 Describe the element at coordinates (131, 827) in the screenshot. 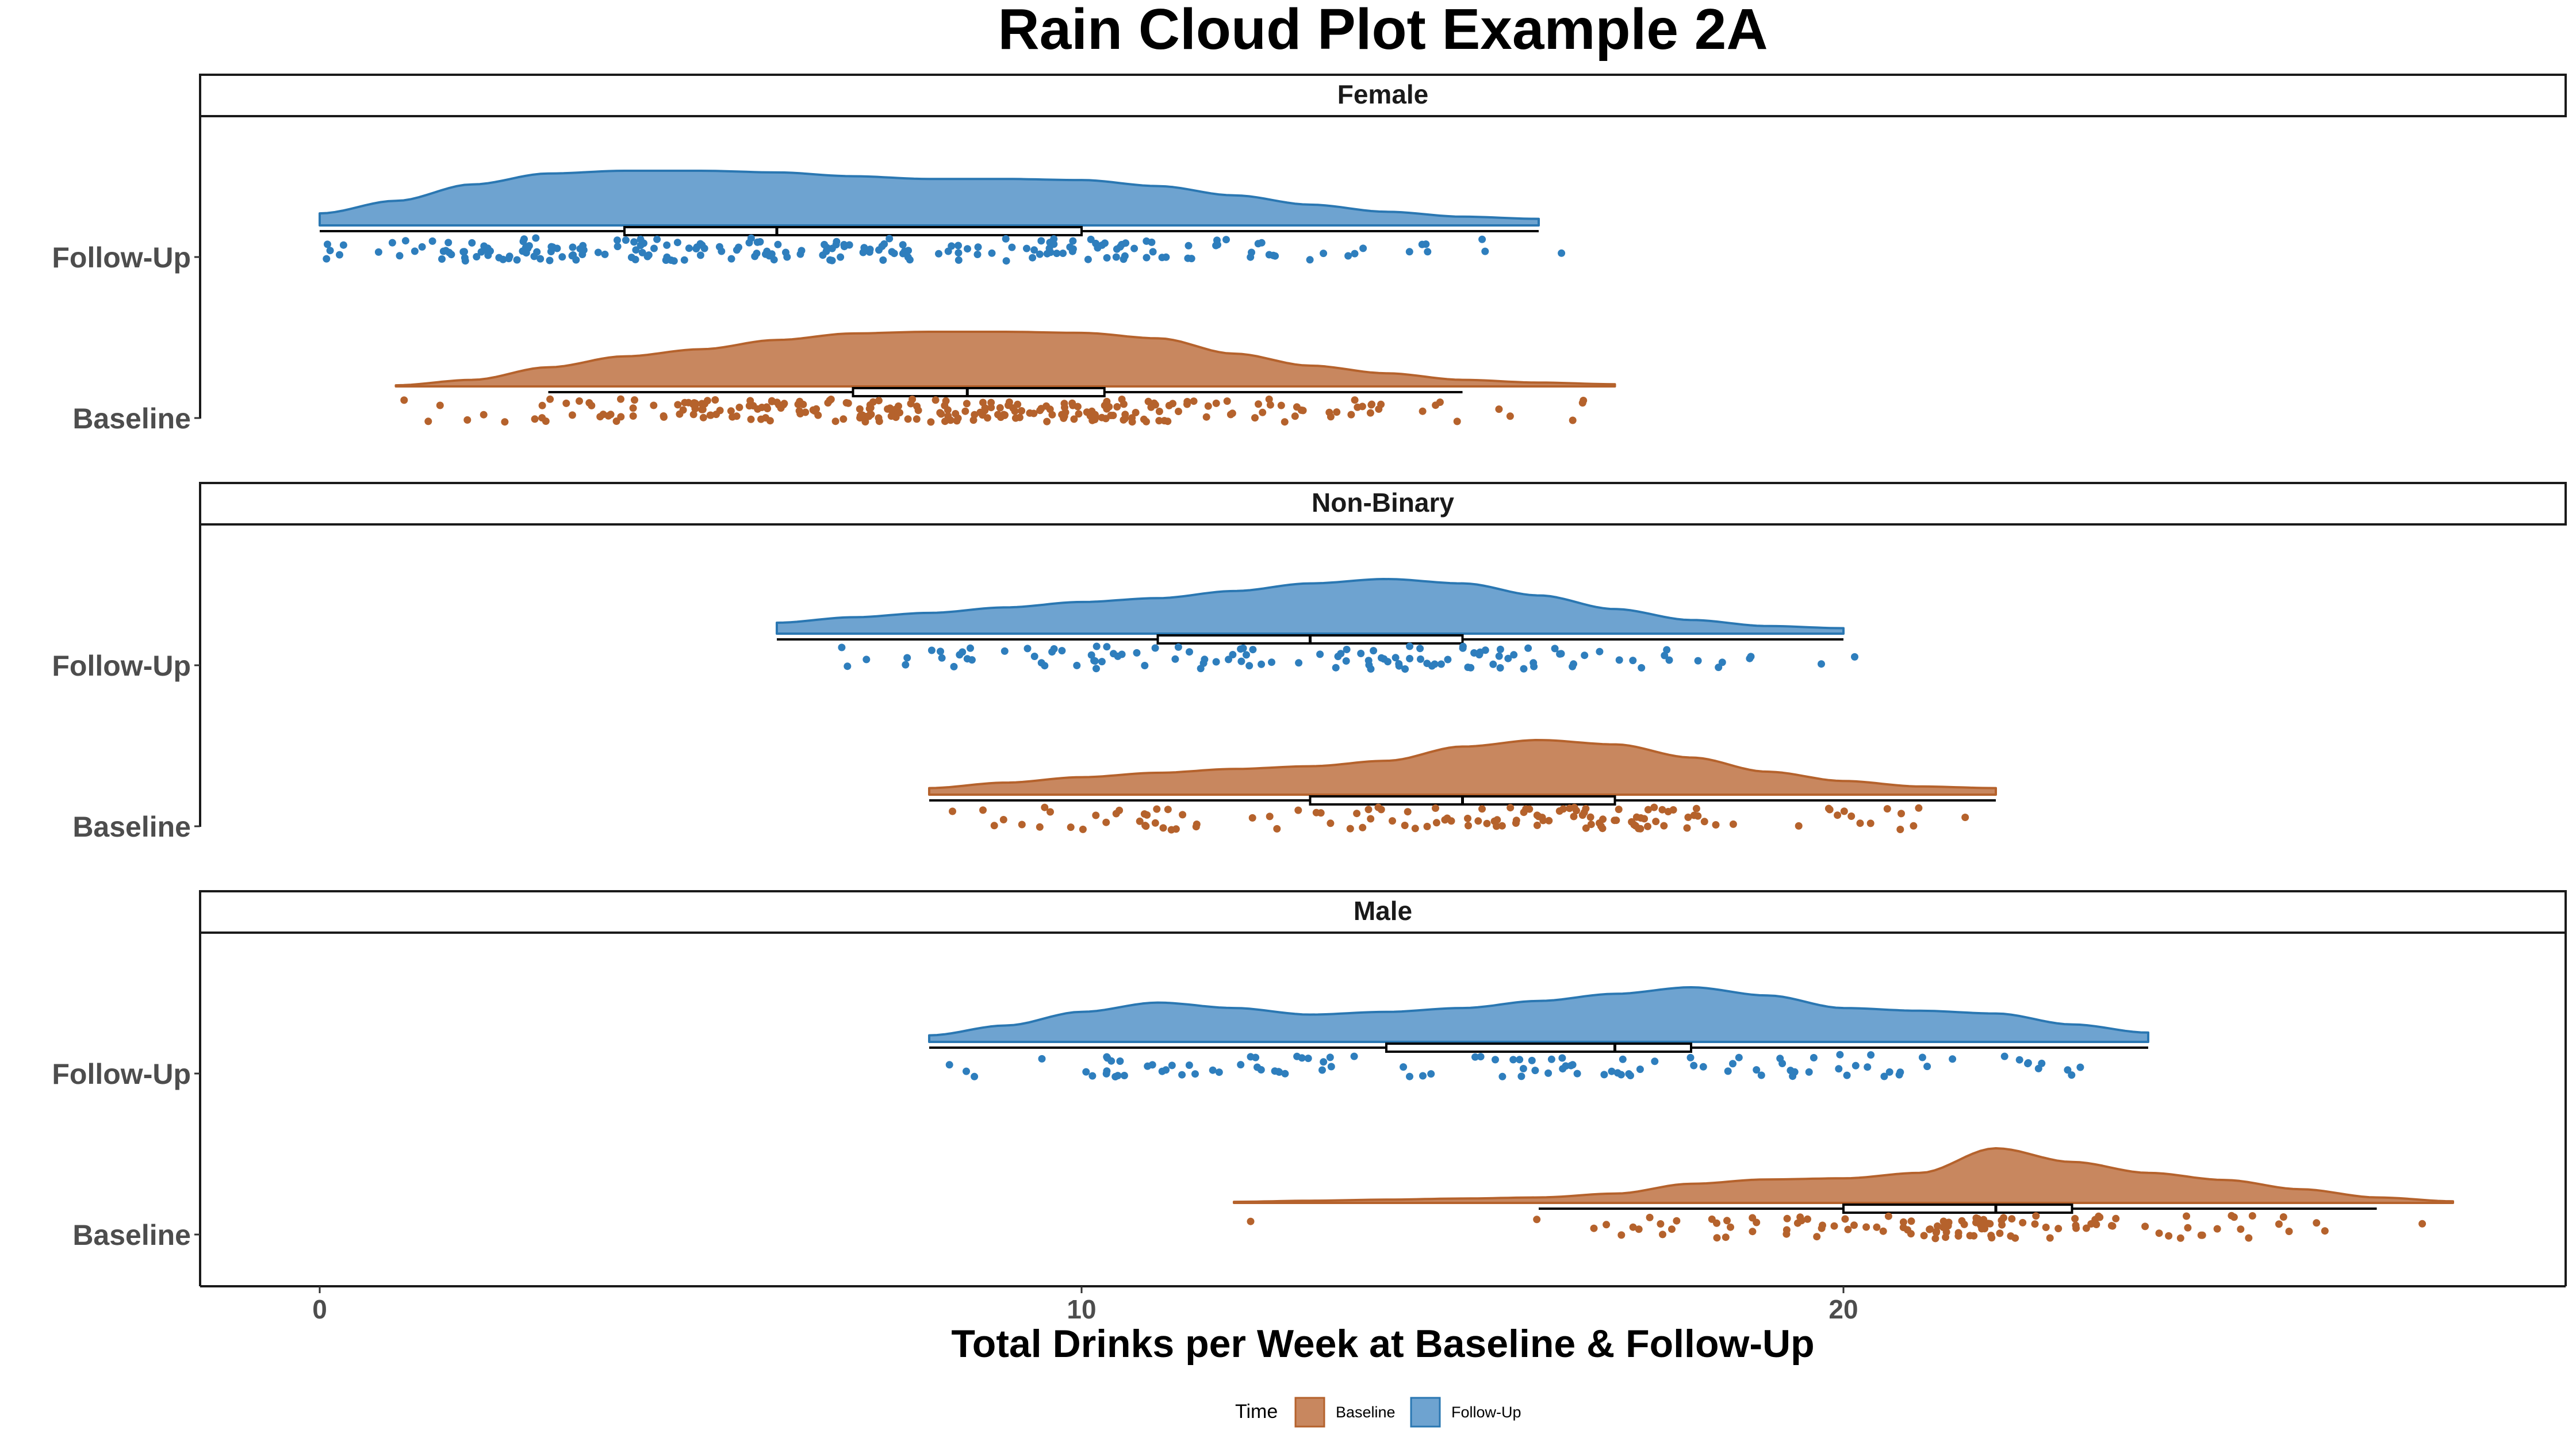

I see `y-tick-label: Baseline` at that location.